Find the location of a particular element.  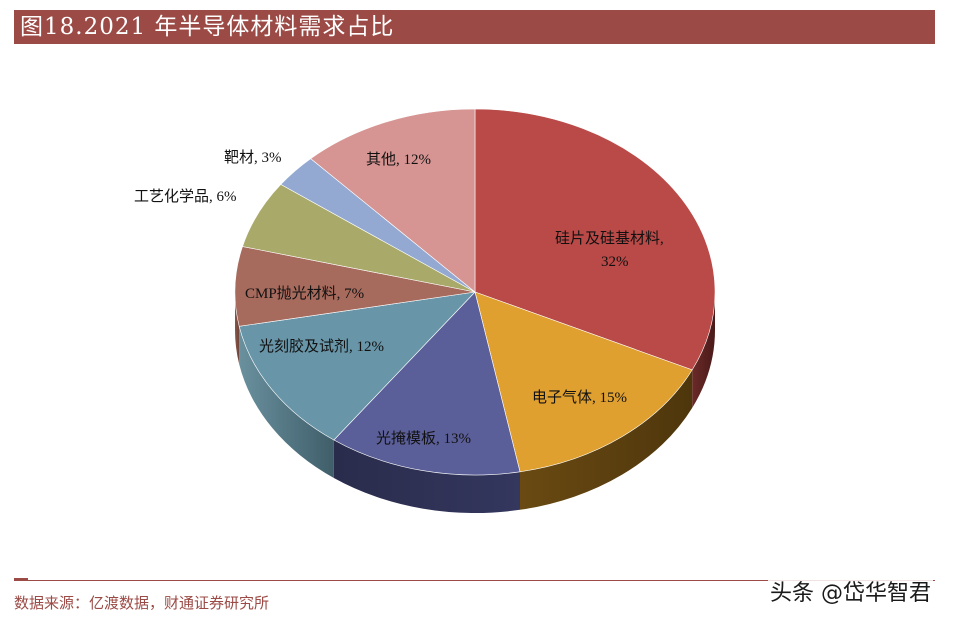

slice-other is located at coordinates (393, 200).